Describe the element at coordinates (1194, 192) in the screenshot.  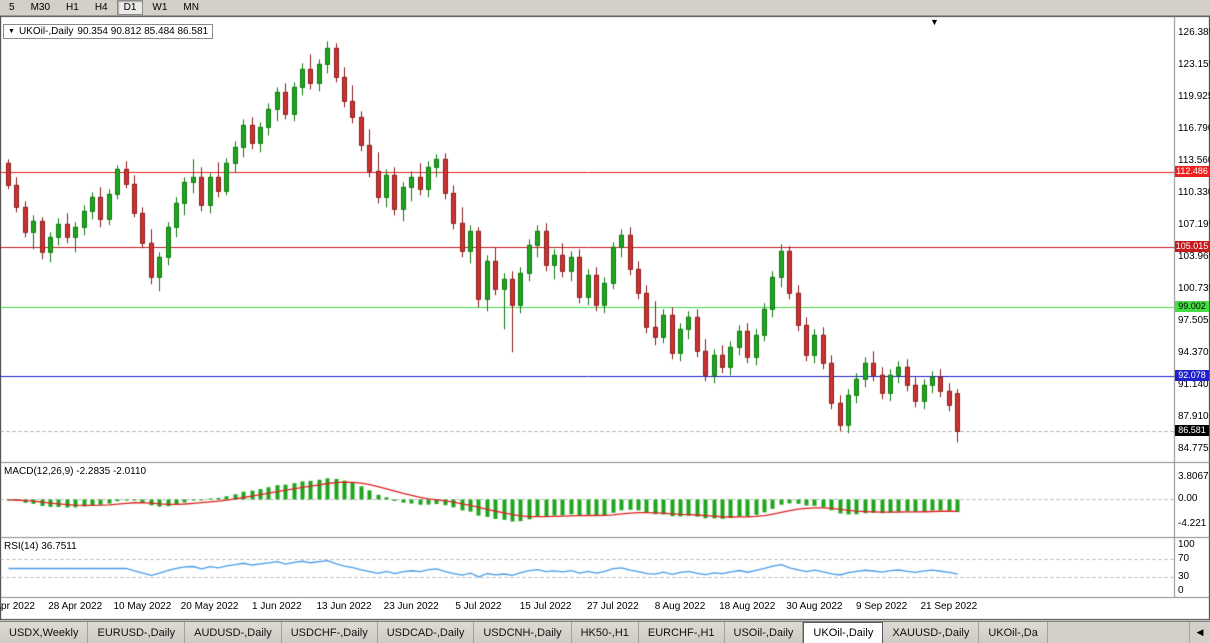
I see `price-axis-tick: 110.330` at that location.